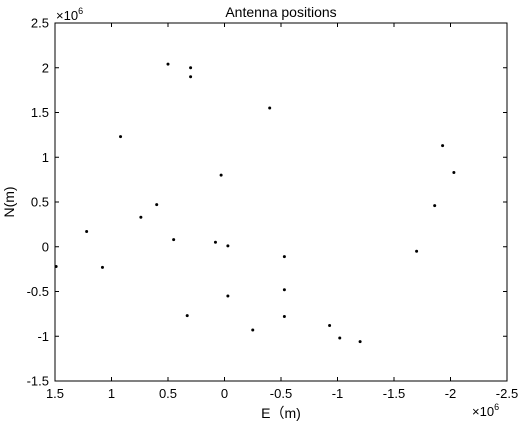 Image resolution: width=529 pixels, height=432 pixels. What do you see at coordinates (394, 393) in the screenshot?
I see `x-tick-label: -1.5` at bounding box center [394, 393].